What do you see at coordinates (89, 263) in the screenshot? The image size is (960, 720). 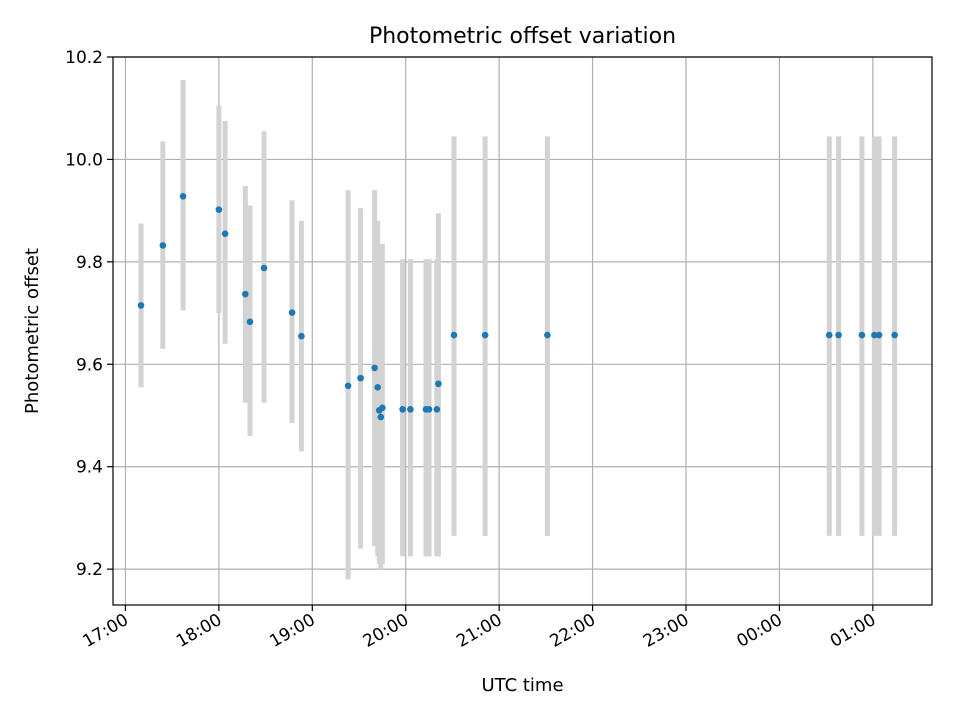 I see `y-tick-label: 9.8` at bounding box center [89, 263].